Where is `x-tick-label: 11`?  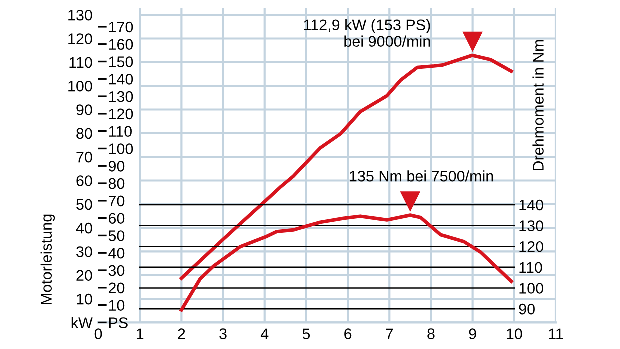
x-tick-label: 11 is located at coordinates (556, 334).